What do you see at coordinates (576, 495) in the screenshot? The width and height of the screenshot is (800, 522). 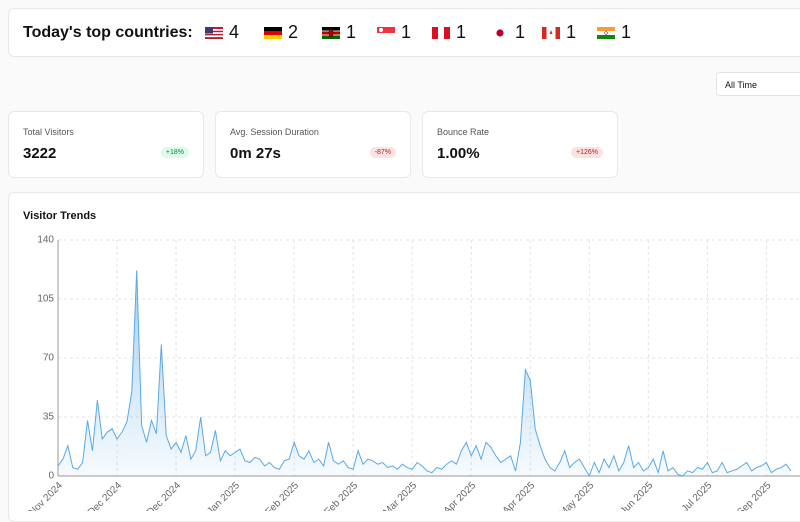 I see `x-tick-label: May 2025` at bounding box center [576, 495].